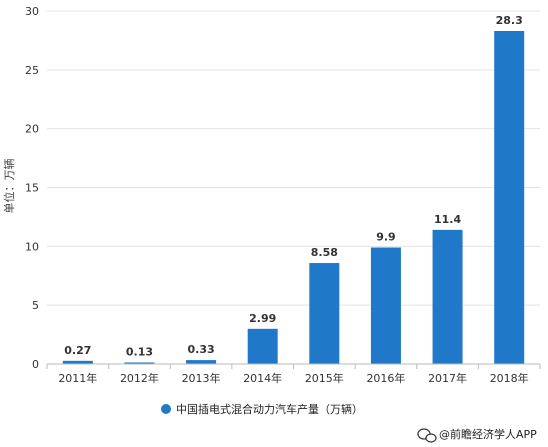 The width and height of the screenshot is (548, 447). Describe the element at coordinates (269, 409) in the screenshot. I see `legend-series-name: 中国插电式混合动力汽车产量（万辆）` at that location.